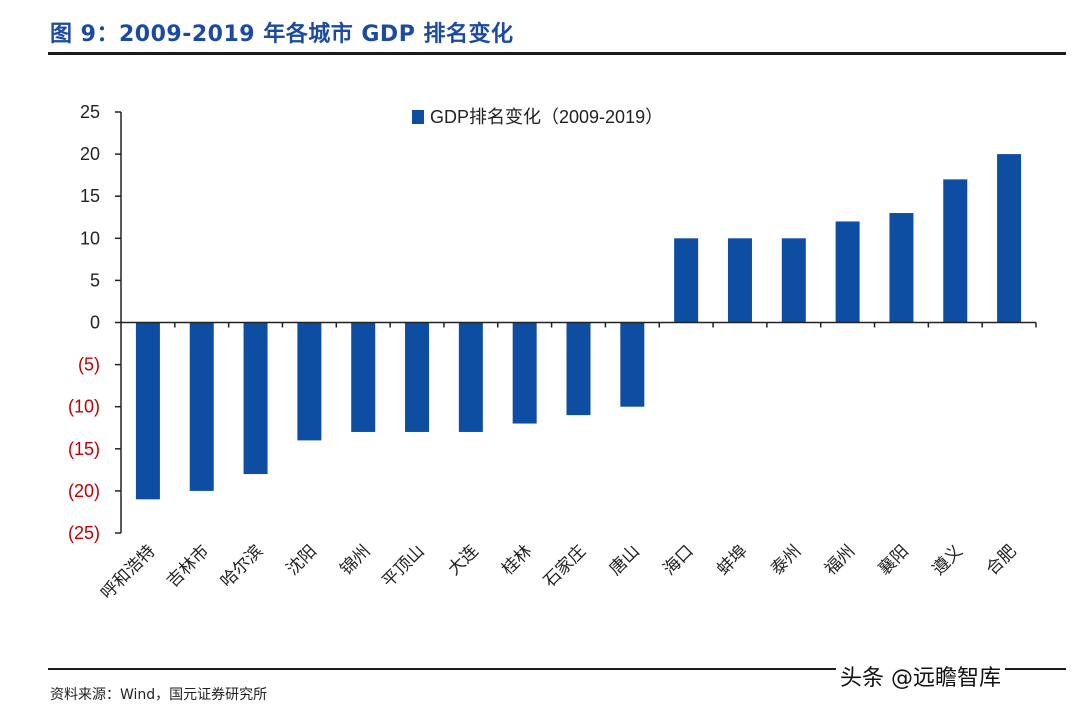 The width and height of the screenshot is (1081, 709). Describe the element at coordinates (557, 669) in the screenshot. I see `bottom-divider` at that location.